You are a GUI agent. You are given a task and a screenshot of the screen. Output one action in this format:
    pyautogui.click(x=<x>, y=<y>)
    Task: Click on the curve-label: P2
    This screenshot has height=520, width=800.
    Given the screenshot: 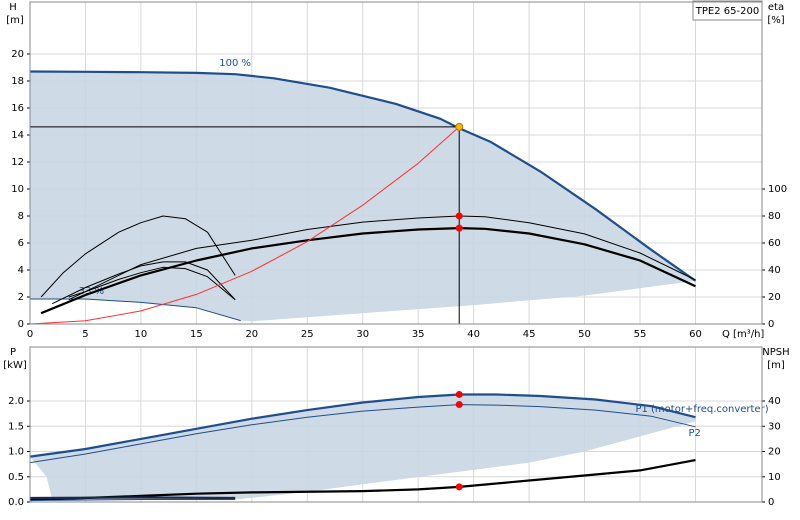 What is the action you would take?
    pyautogui.click(x=694, y=433)
    